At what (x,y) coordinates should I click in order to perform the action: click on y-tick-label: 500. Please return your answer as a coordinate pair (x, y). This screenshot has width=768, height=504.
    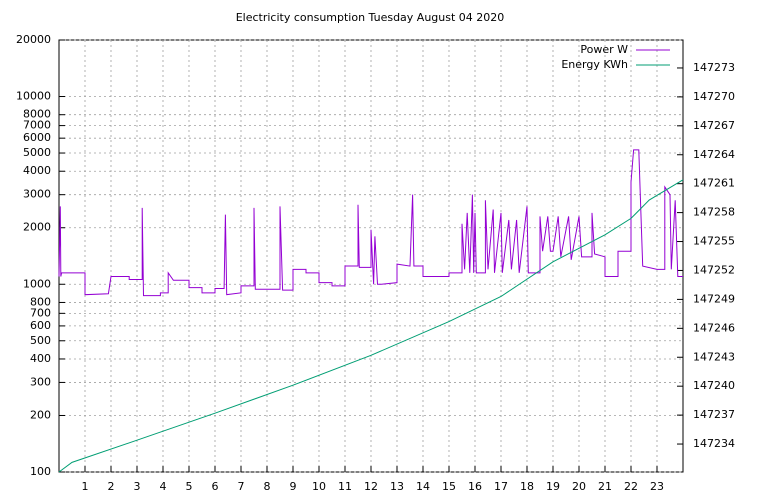
    Looking at the image, I should click on (40, 340).